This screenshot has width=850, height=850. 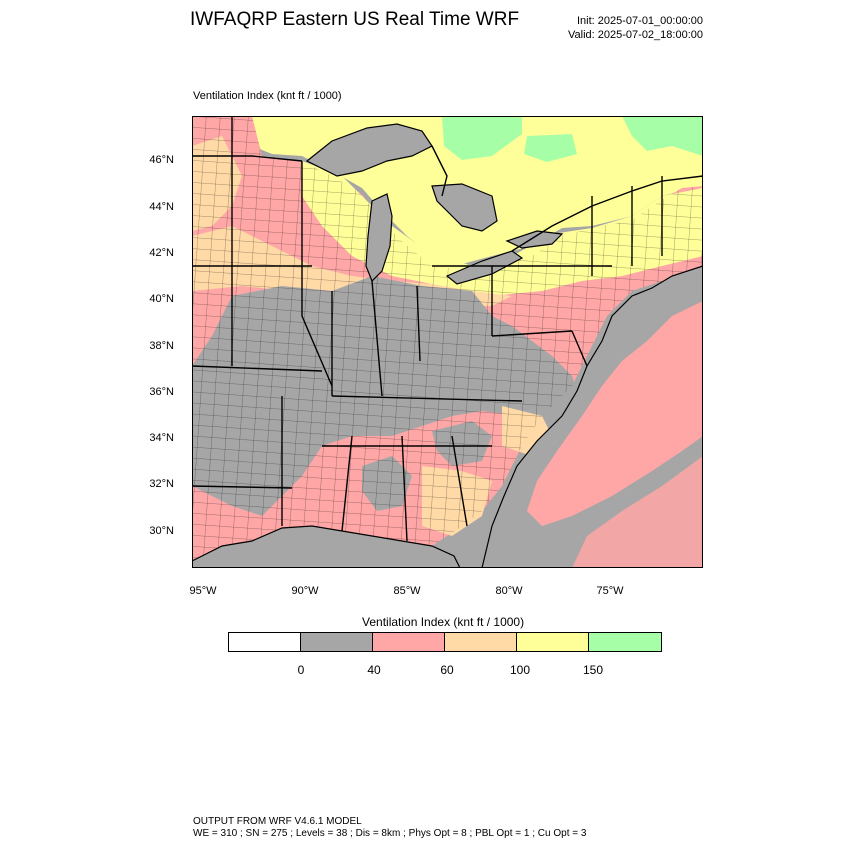 What do you see at coordinates (355, 19) in the screenshot?
I see `page-title: IWFAQRP Eastern US Real Time WRF` at bounding box center [355, 19].